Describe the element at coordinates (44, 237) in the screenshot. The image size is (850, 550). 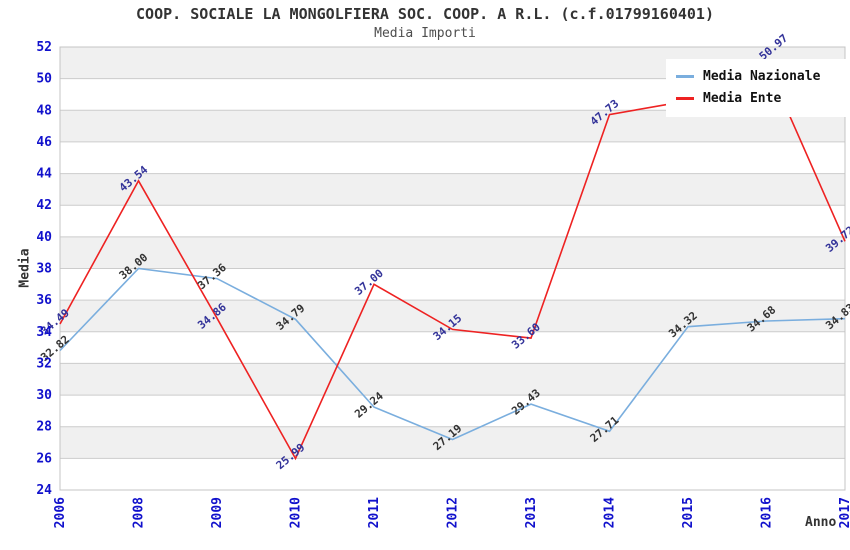
I see `y-axis-tick-label: 40` at that location.